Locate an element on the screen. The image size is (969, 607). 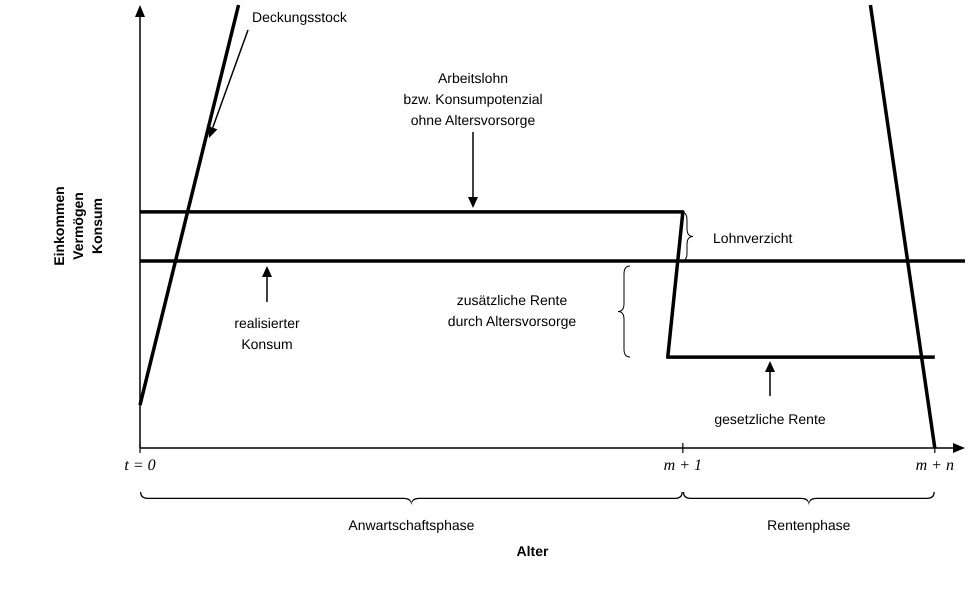
annotation: zusätzliche Rente durch Altersvorsorge is located at coordinates (512, 310).